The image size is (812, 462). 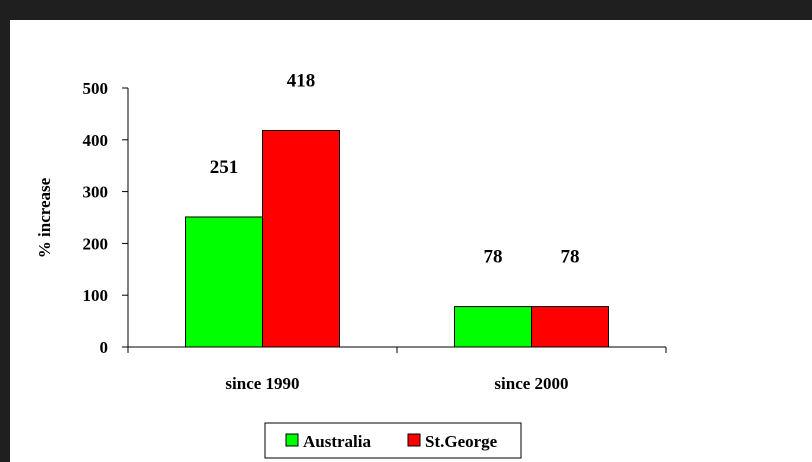 I want to click on x-category-label: since 1990, so click(x=262, y=383).